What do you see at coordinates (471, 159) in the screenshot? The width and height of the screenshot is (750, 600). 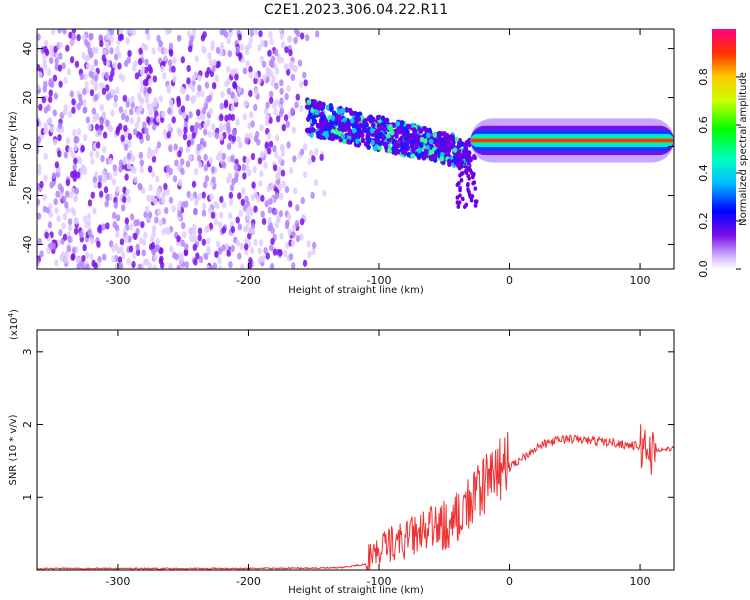 I see `heatmap-tail-cell` at bounding box center [471, 159].